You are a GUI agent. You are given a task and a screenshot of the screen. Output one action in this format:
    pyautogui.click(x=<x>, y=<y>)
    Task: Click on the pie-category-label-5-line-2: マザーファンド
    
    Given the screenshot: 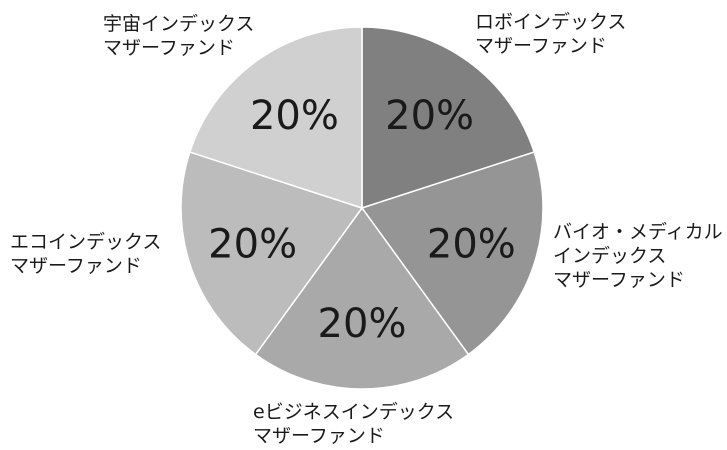 What is the action you would take?
    pyautogui.click(x=169, y=48)
    